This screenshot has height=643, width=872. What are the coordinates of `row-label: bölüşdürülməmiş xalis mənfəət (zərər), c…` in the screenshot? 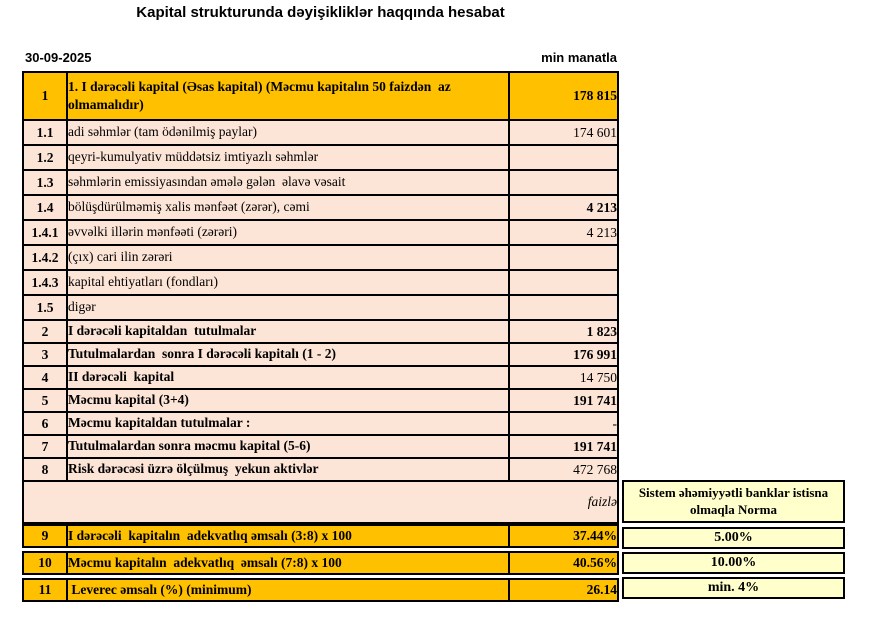 It's located at (288, 207).